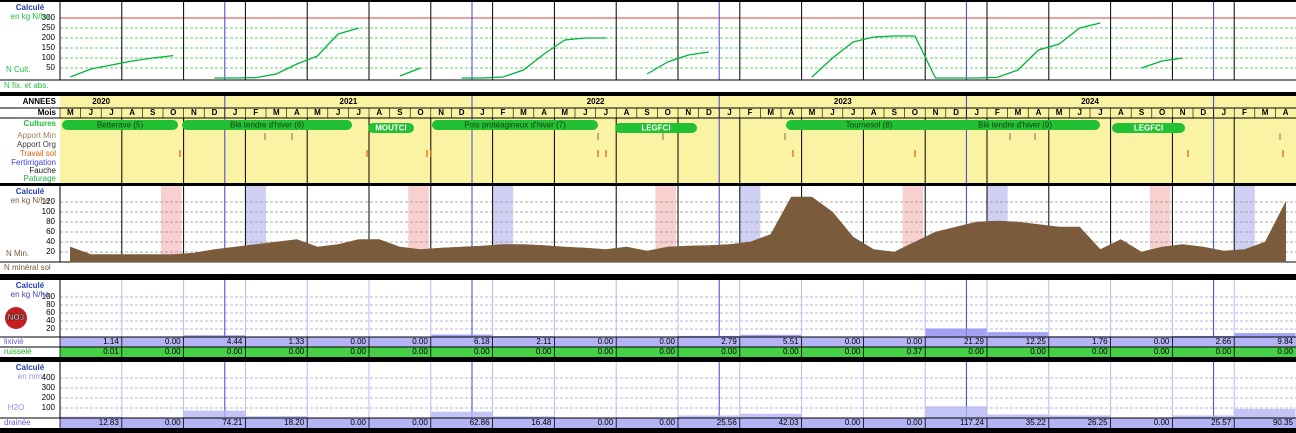 This screenshot has height=433, width=1296. Describe the element at coordinates (50, 251) in the screenshot. I see `y-tick-label: 20` at that location.